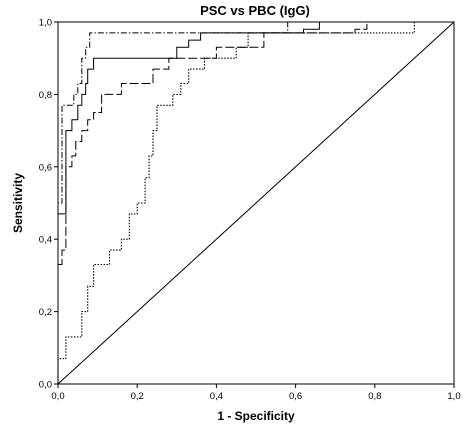 This screenshot has height=432, width=468. I want to click on y-tick-label: 1,0, so click(45, 23).